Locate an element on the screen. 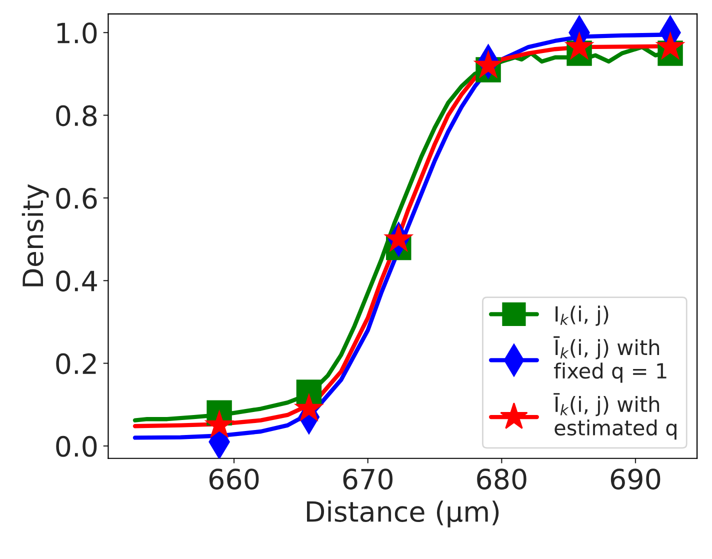 This screenshot has height=559, width=712. x-tick-label: 660 is located at coordinates (234, 479).